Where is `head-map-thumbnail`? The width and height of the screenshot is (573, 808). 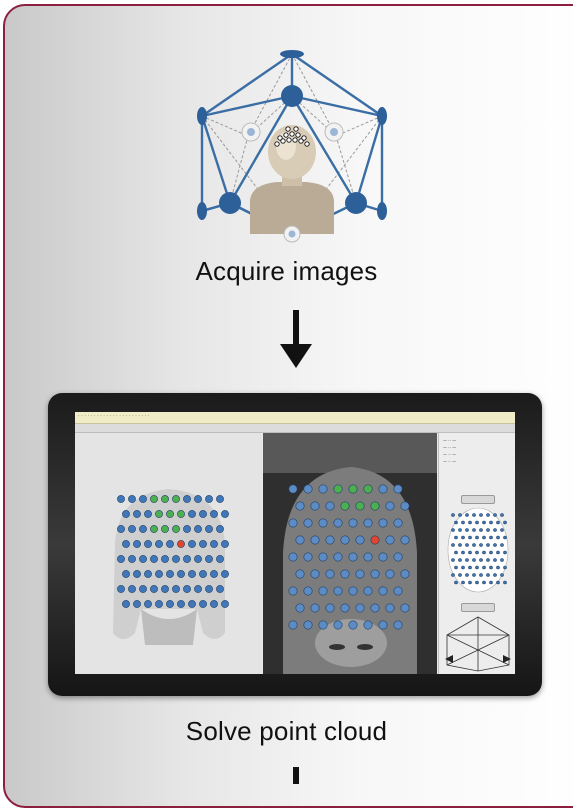 head-map-thumbnail is located at coordinates (478, 550).